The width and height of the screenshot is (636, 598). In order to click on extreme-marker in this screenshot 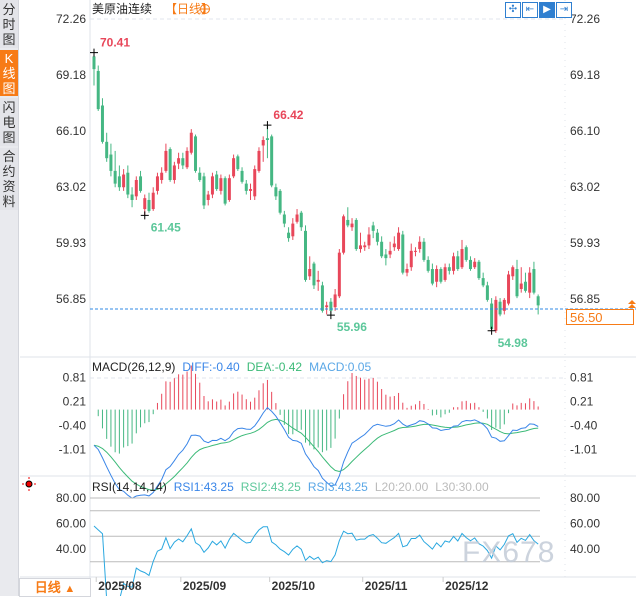, I will do `click(94, 52)`.